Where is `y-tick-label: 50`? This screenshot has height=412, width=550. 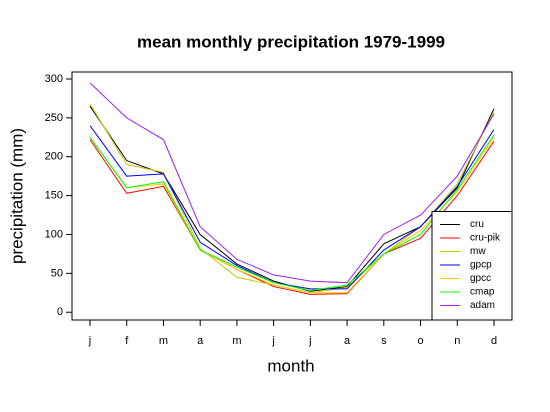
y-tick-label: 50 is located at coordinates (57, 273).